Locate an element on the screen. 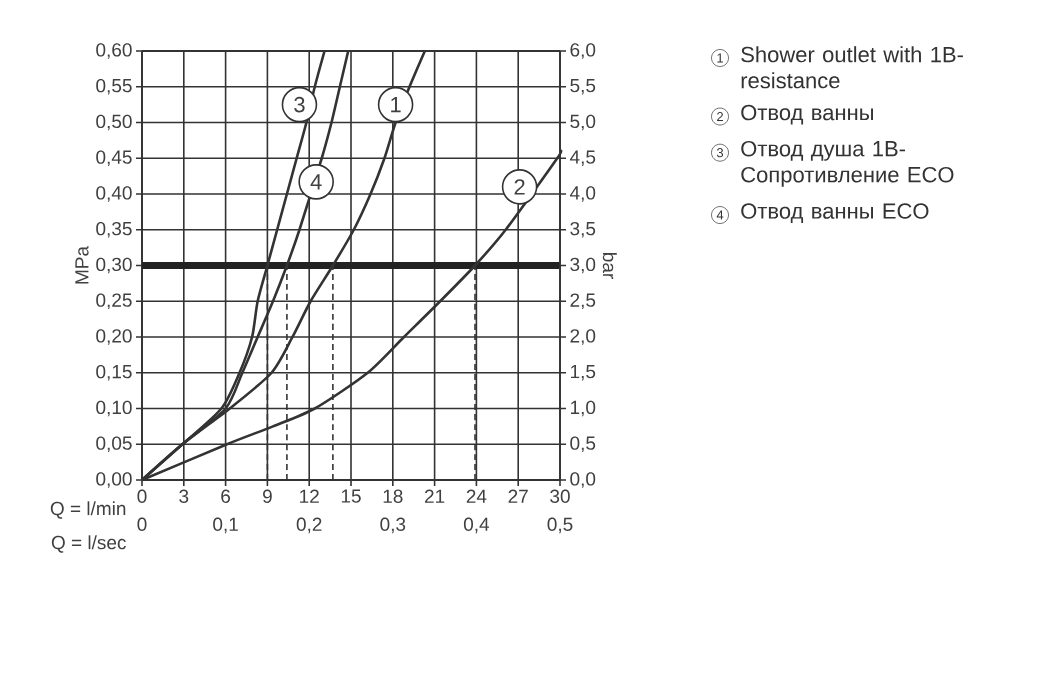 The height and width of the screenshot is (675, 1059). y-axis-title: MPa is located at coordinates (82, 264).